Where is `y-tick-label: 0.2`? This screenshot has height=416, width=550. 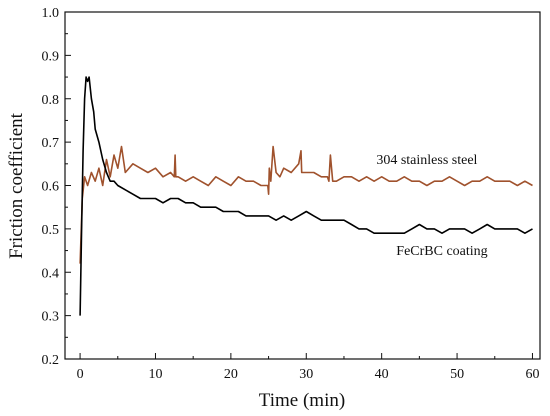 y-tick-label: 0.2 is located at coordinates (51, 360).